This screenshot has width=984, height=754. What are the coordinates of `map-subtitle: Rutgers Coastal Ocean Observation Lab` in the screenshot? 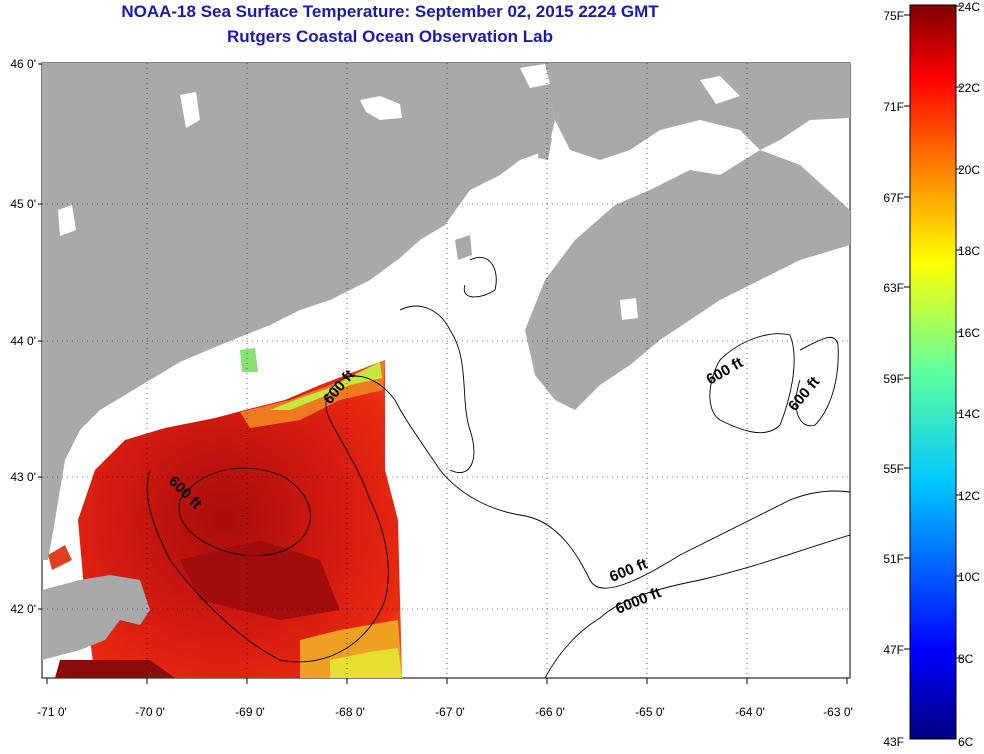 It's located at (390, 36).